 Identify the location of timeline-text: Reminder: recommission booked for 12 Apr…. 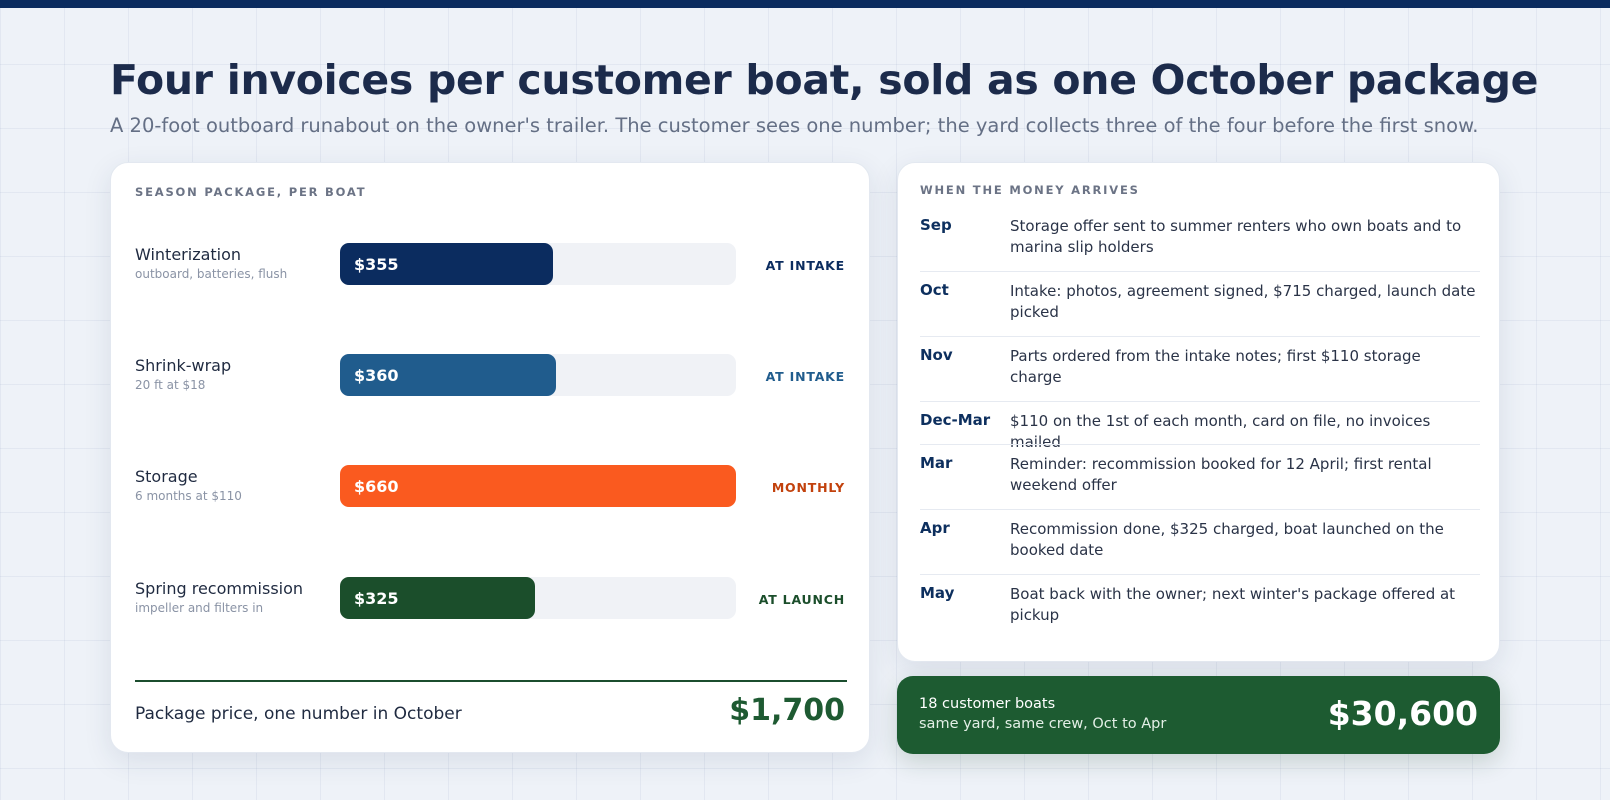
(1221, 474).